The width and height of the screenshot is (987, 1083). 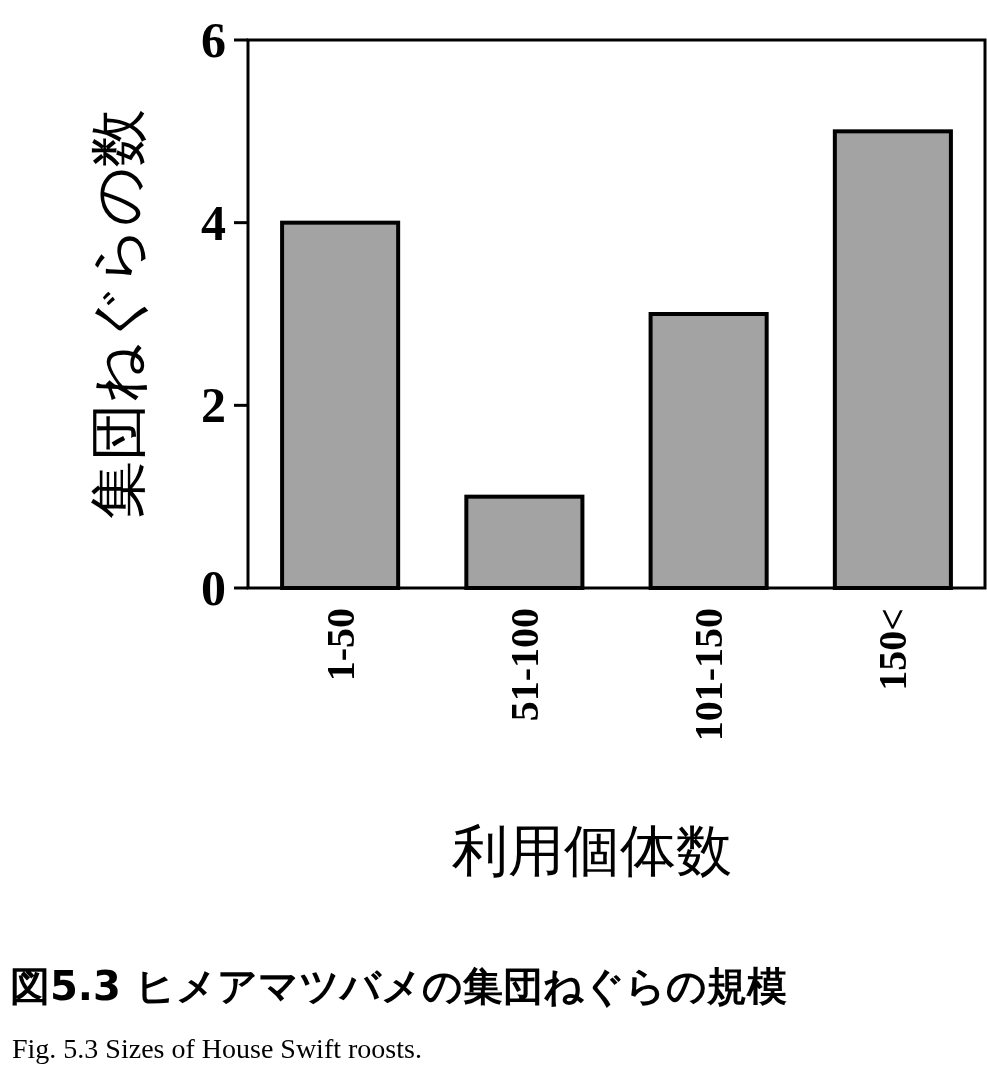 What do you see at coordinates (591, 850) in the screenshot?
I see `x-axis-title: 利用個体数` at bounding box center [591, 850].